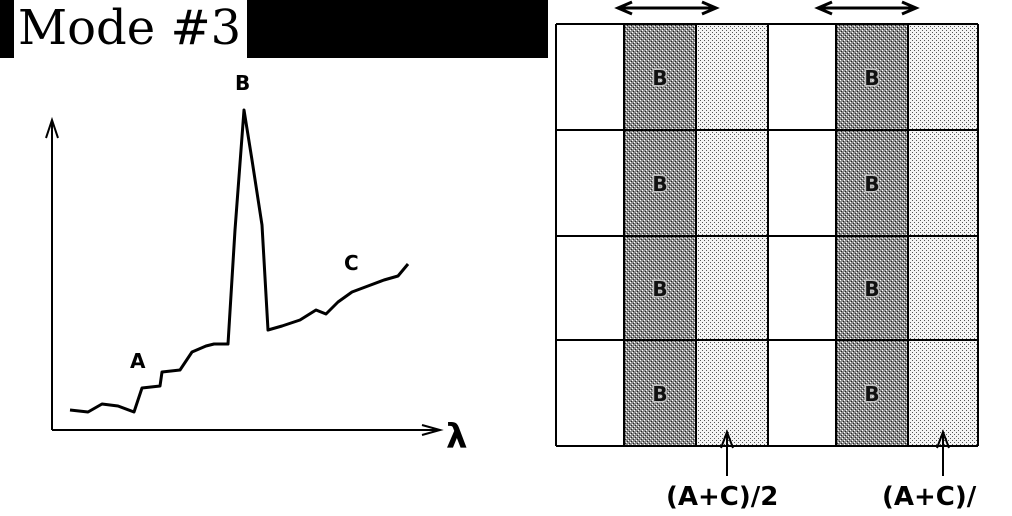 The image size is (1012, 516). I want to click on peak-label-c: C, so click(351, 263).